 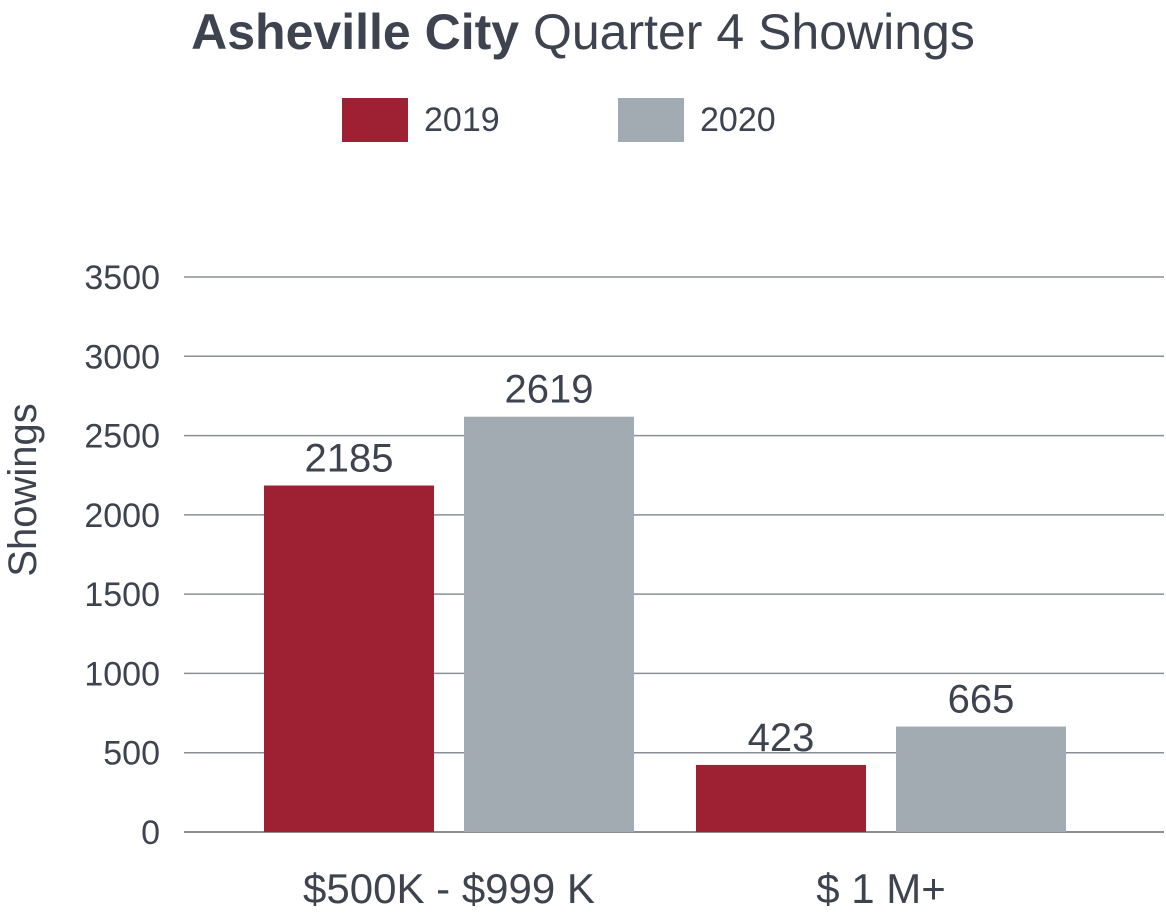 What do you see at coordinates (697, 120) in the screenshot?
I see `legend-item-2020: 2020` at bounding box center [697, 120].